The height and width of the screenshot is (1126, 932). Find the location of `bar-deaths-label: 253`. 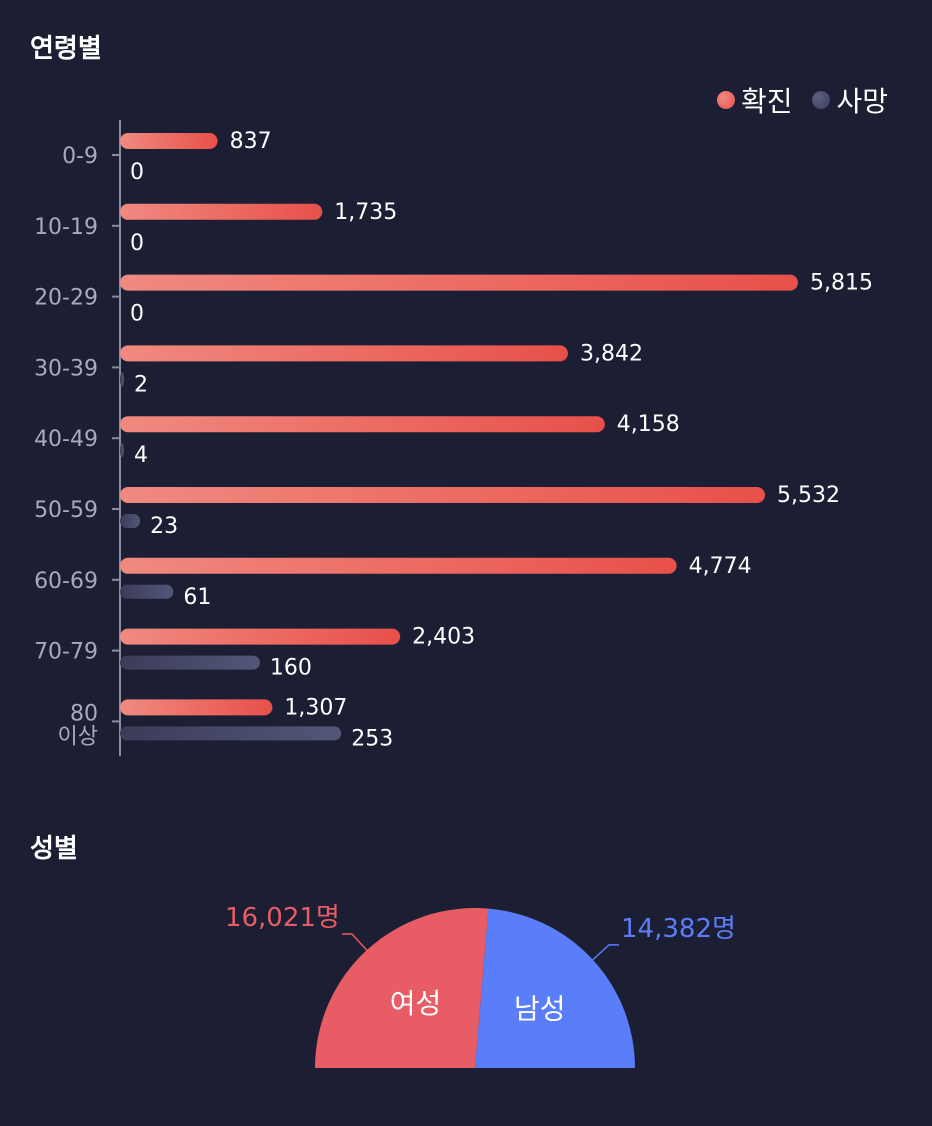

bar-deaths-label: 253 is located at coordinates (372, 738).